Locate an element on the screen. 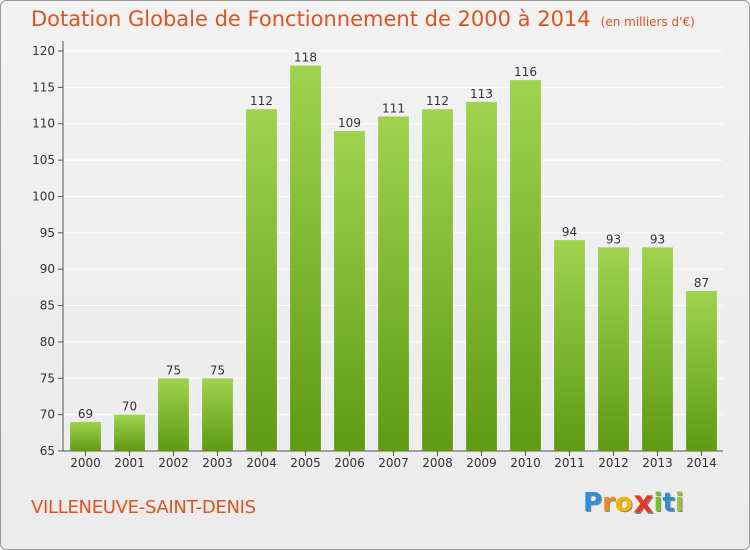 The width and height of the screenshot is (750, 550). y-tick-label: 85 is located at coordinates (47, 306).